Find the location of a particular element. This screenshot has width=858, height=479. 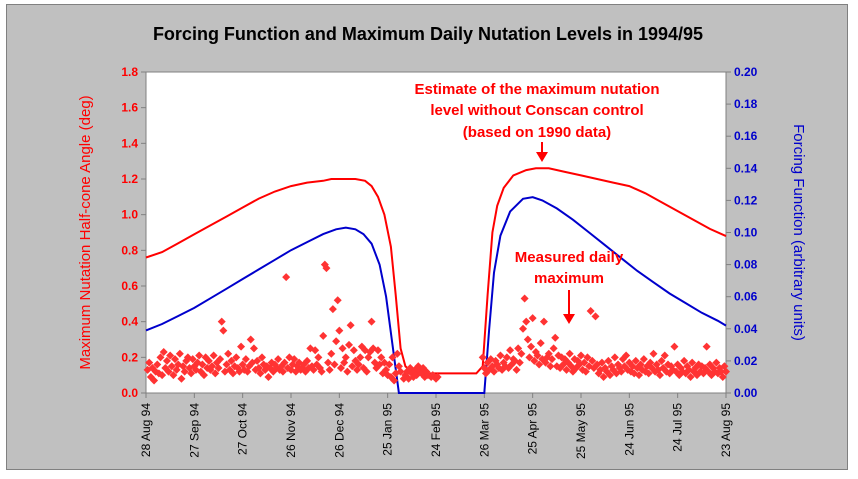

annotation-measured-line1: Measured daily is located at coordinates (569, 257).